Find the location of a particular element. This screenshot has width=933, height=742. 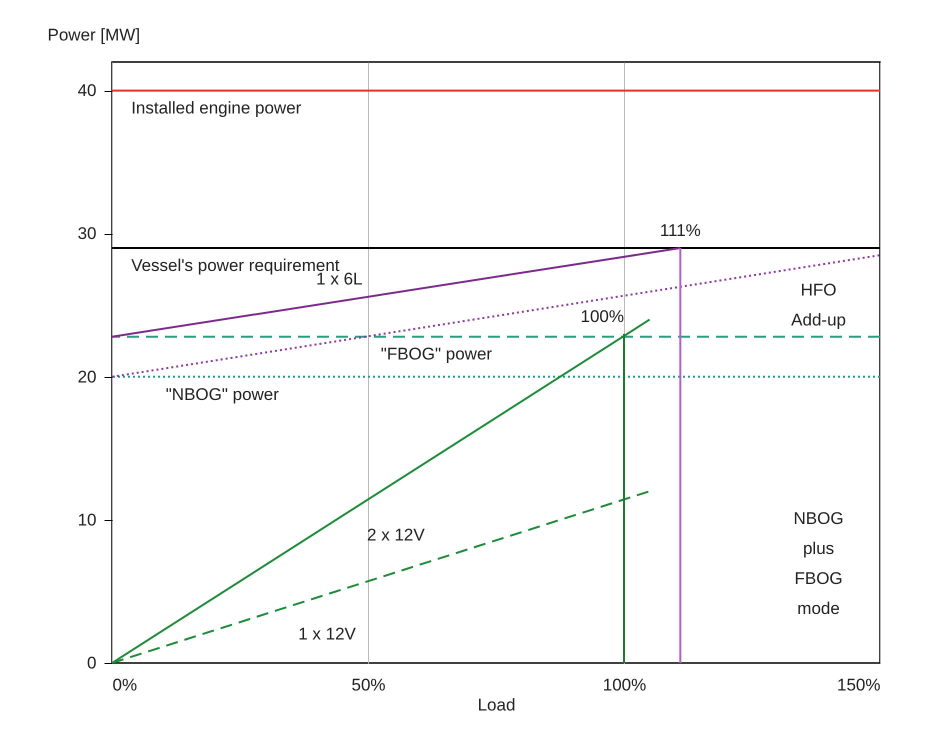

series-label: 1 x 12V is located at coordinates (327, 634).